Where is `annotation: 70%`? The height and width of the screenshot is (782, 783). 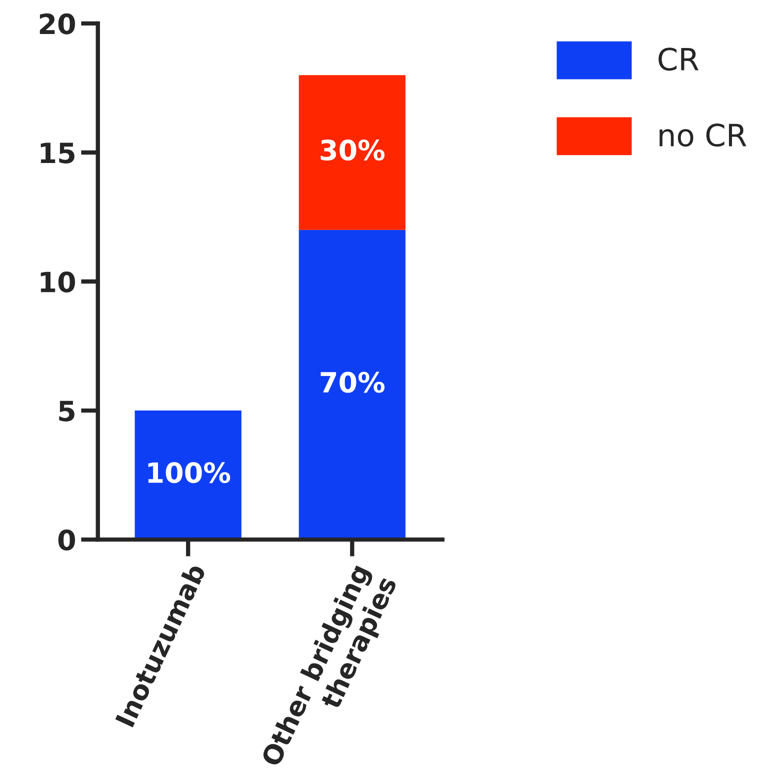 annotation: 70% is located at coordinates (352, 382).